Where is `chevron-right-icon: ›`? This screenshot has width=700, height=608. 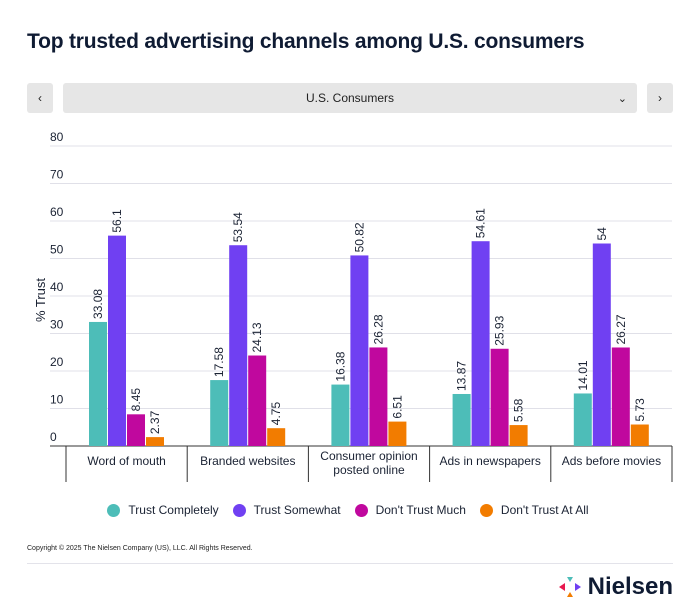
chevron-right-icon: › is located at coordinates (660, 98).